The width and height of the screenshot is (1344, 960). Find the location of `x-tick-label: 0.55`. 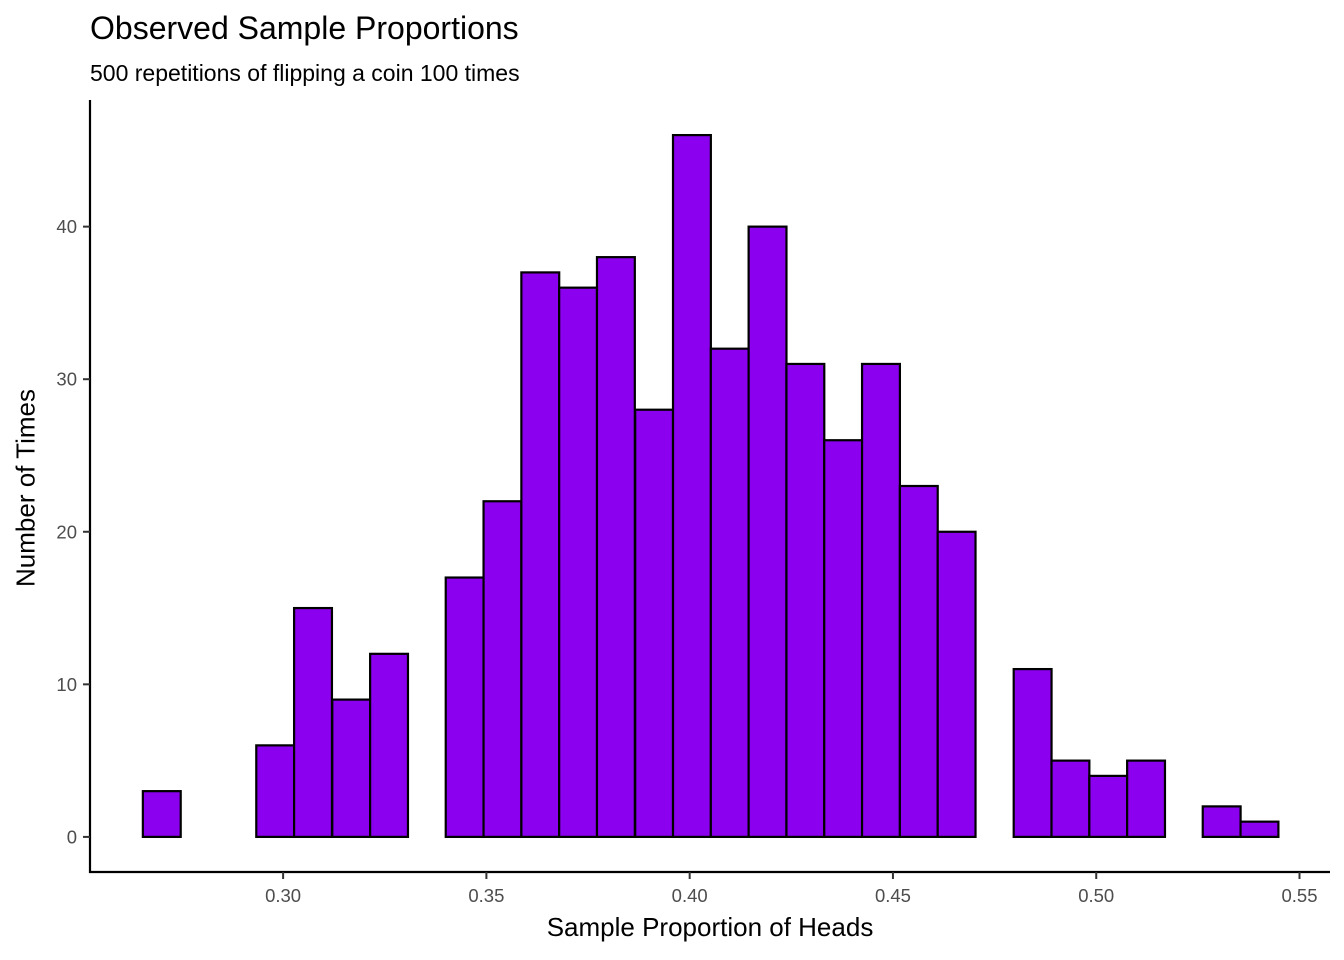

x-tick-label: 0.55 is located at coordinates (1300, 895).